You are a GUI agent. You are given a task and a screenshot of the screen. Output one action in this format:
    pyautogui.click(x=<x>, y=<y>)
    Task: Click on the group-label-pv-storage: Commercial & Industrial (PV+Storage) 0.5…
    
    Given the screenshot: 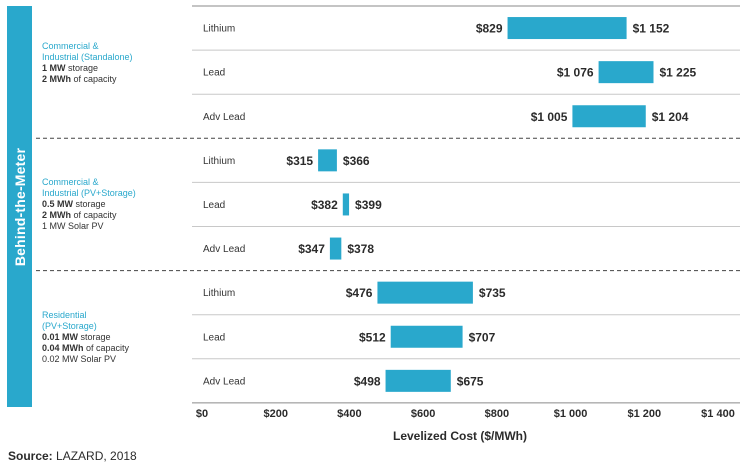 What is the action you would take?
    pyautogui.click(x=117, y=204)
    